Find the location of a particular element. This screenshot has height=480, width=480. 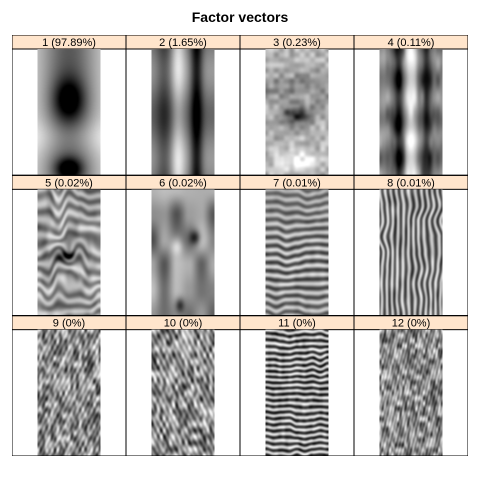

panel-1: 1 (97.89%) is located at coordinates (69, 105).